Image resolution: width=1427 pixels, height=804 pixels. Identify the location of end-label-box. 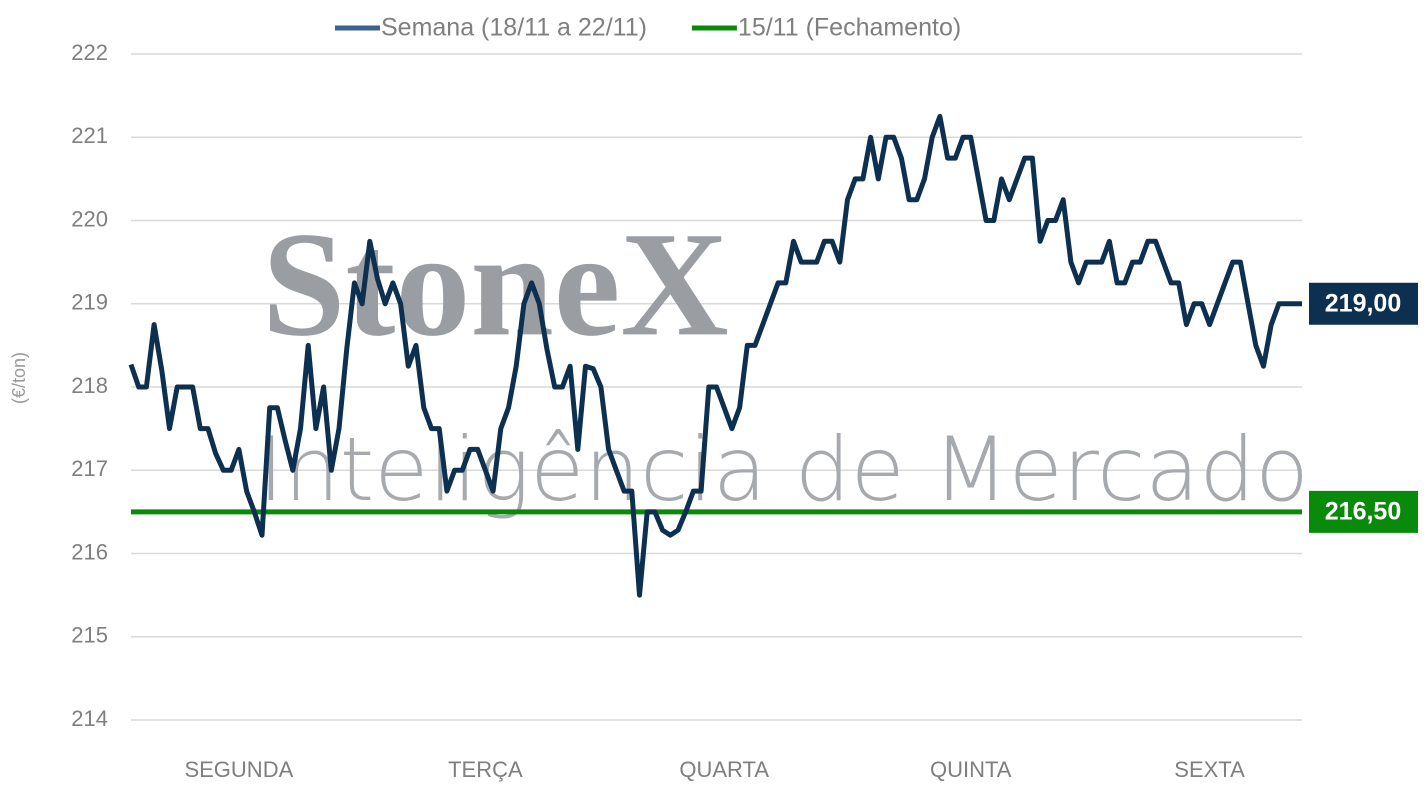
(1363, 303).